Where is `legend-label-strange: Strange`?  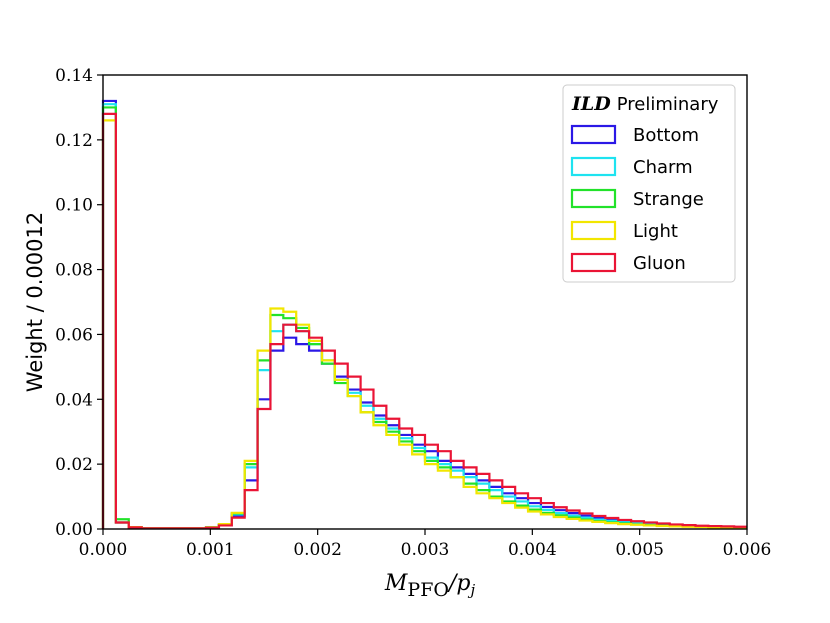 legend-label-strange: Strange is located at coordinates (668, 199).